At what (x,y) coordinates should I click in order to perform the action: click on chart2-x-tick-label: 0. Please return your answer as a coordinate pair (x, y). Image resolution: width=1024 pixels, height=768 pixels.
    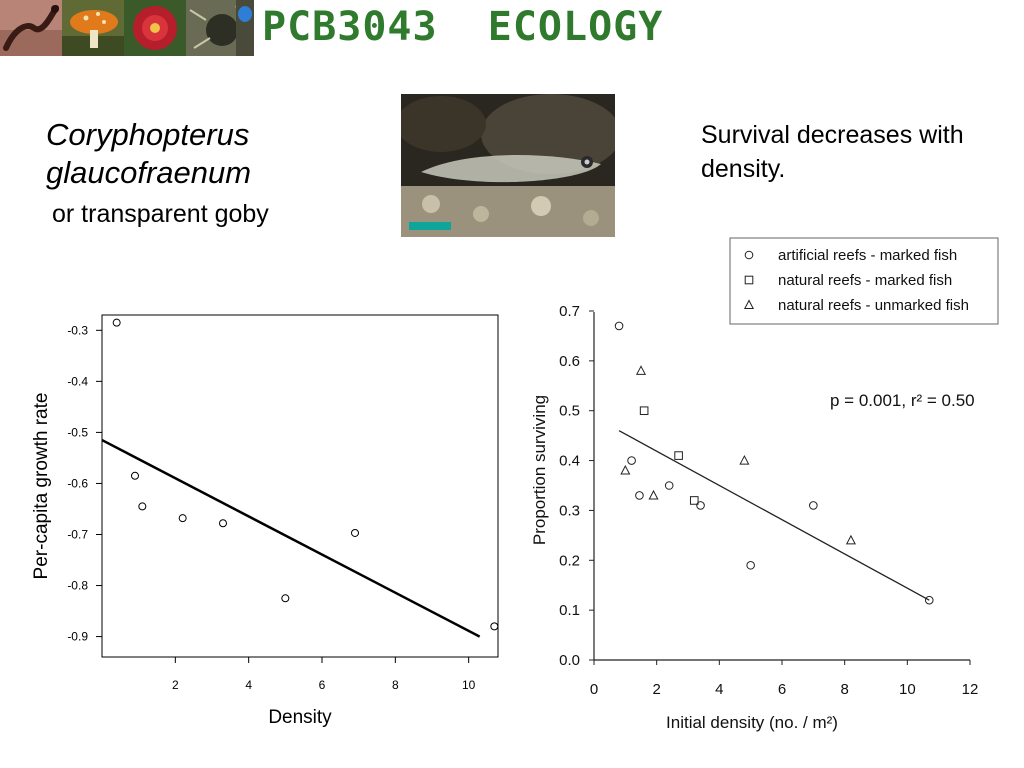
    Looking at the image, I should click on (594, 689).